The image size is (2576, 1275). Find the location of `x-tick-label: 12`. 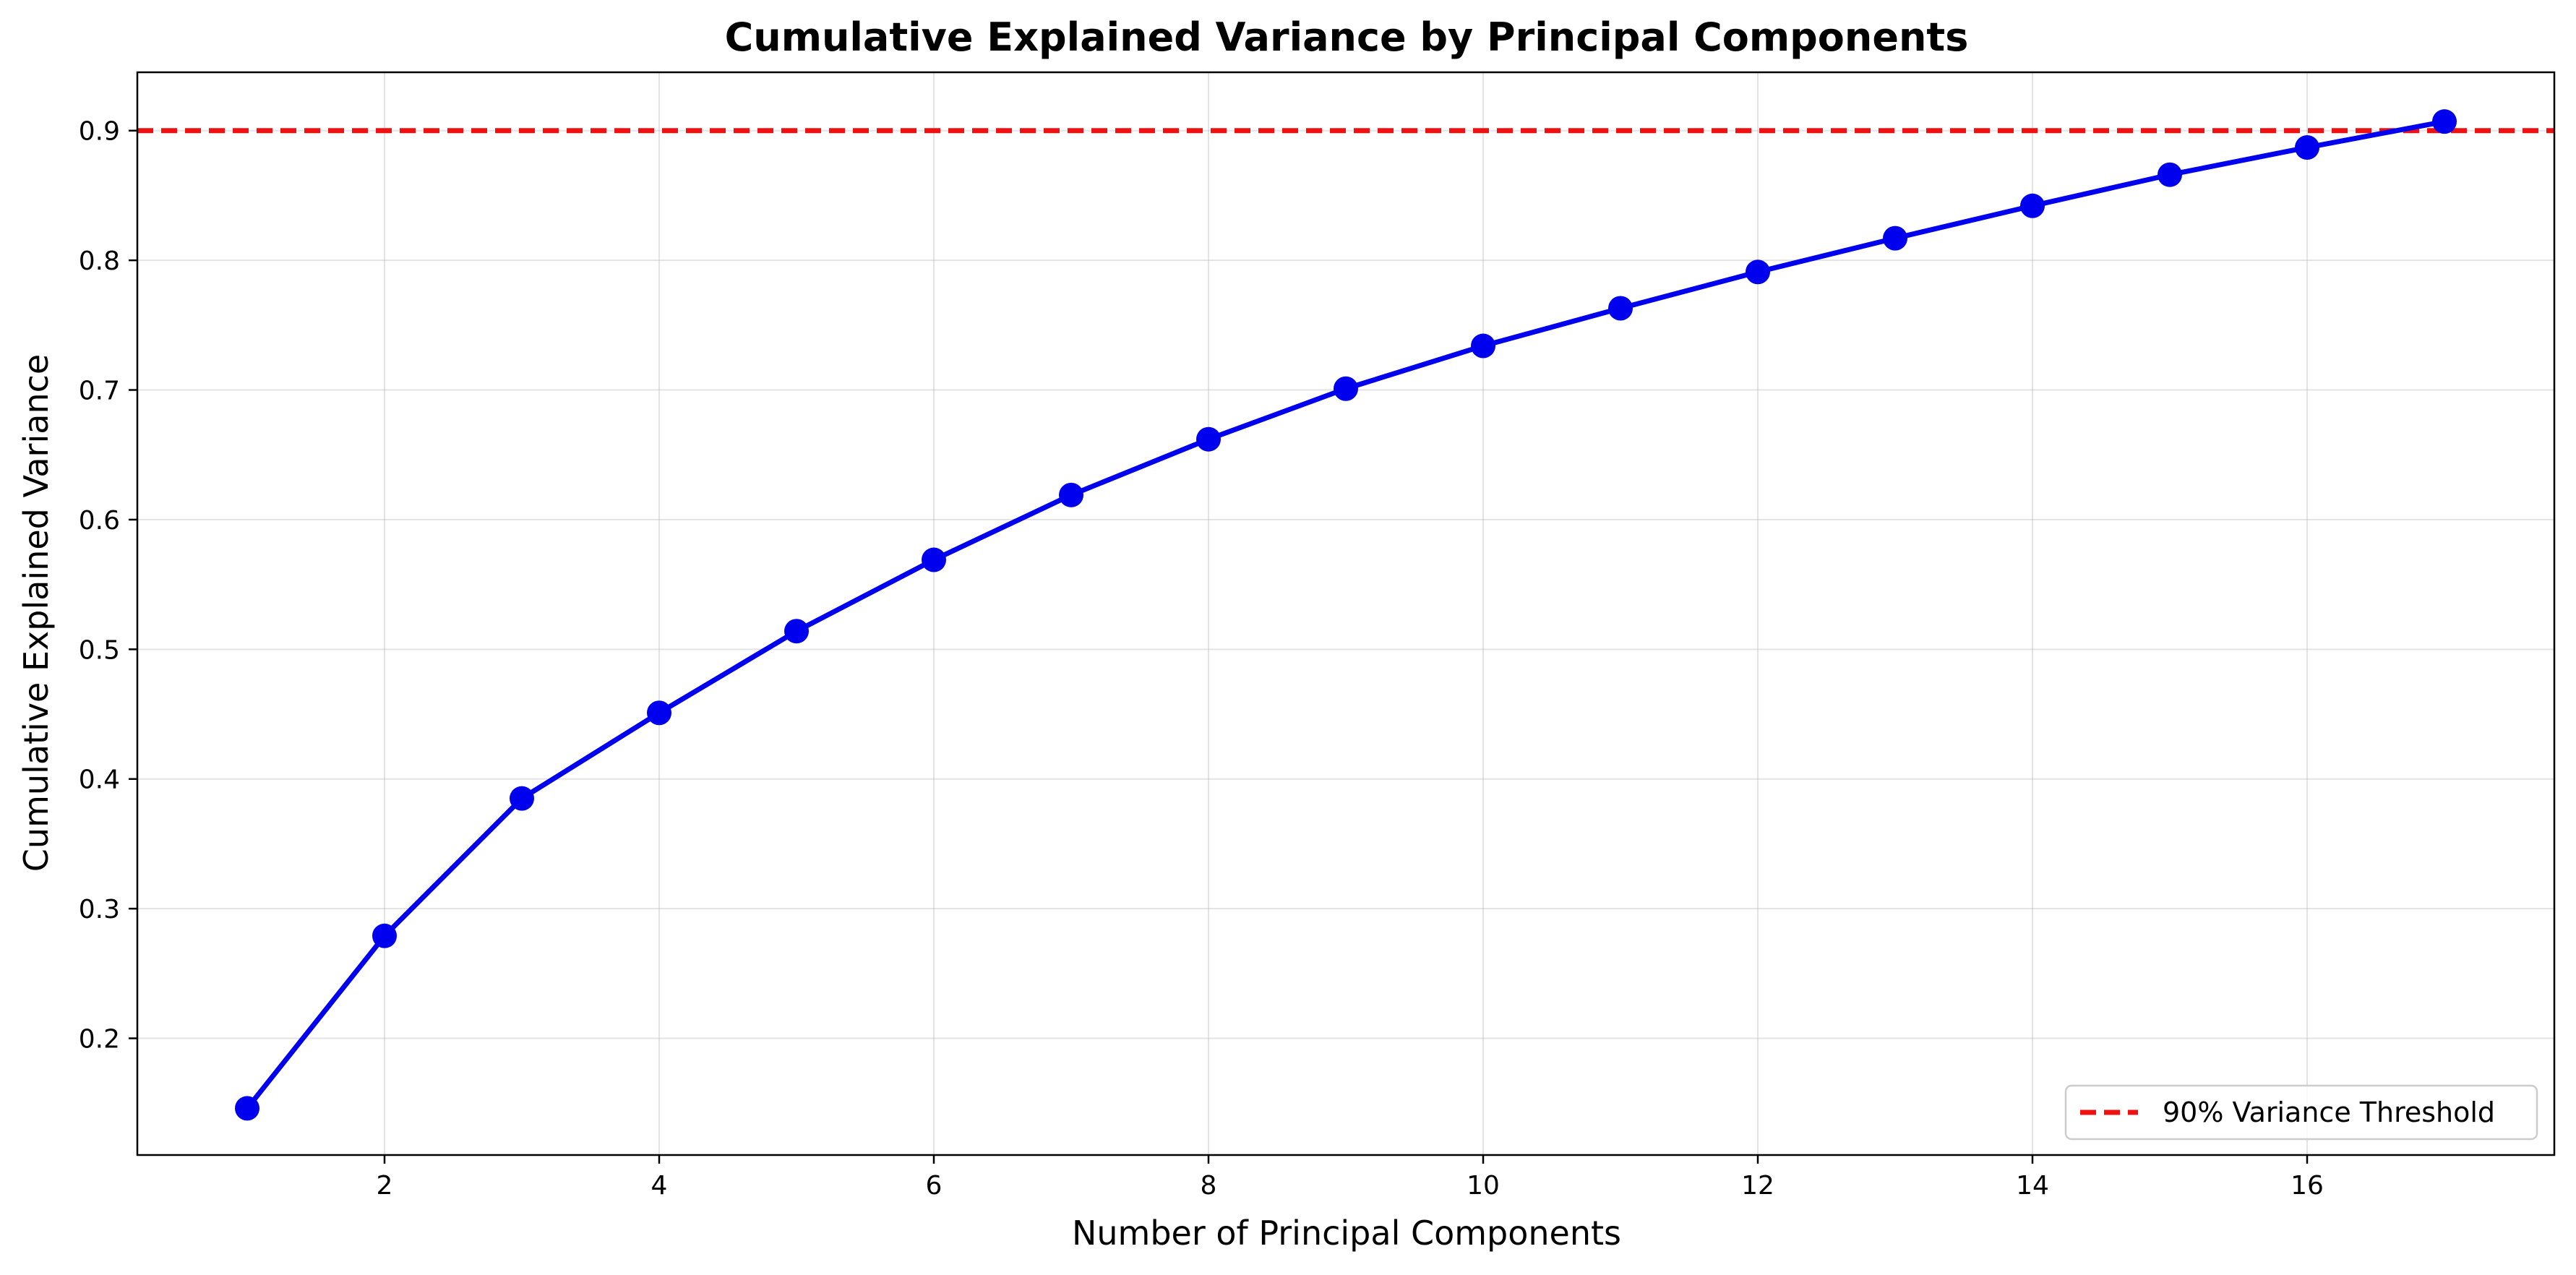

x-tick-label: 12 is located at coordinates (1758, 1186).